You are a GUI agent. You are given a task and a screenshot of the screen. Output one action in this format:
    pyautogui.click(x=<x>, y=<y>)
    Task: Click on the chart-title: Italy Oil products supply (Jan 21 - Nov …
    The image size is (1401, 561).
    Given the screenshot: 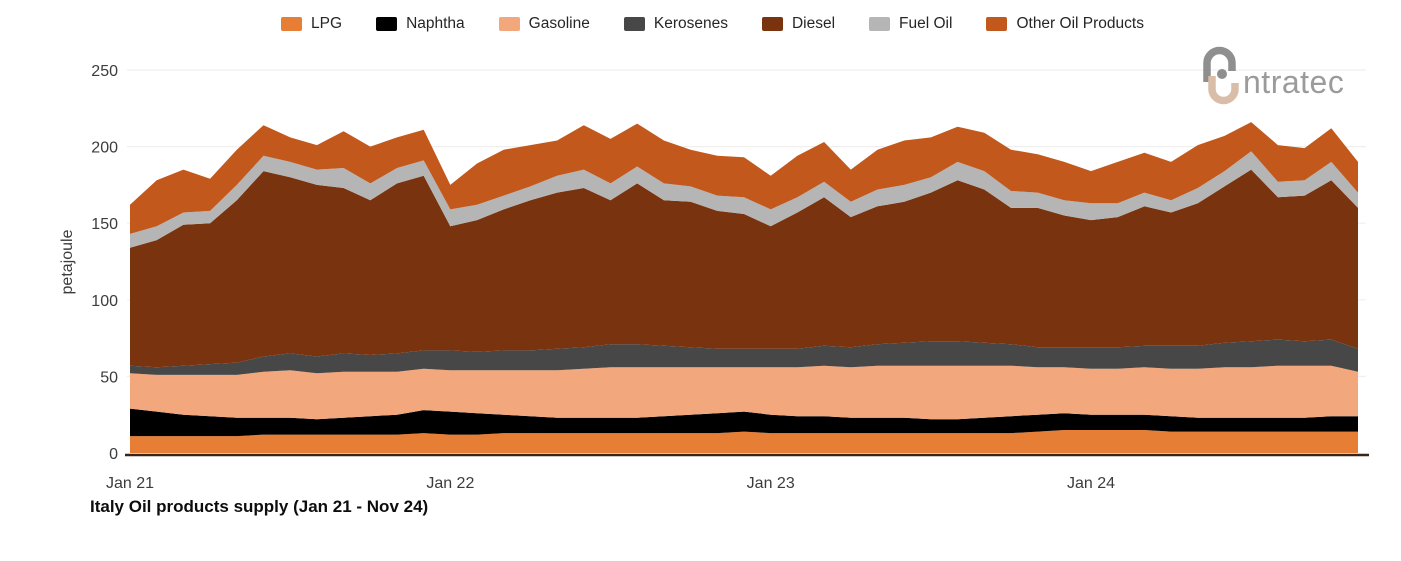 What is the action you would take?
    pyautogui.click(x=259, y=506)
    